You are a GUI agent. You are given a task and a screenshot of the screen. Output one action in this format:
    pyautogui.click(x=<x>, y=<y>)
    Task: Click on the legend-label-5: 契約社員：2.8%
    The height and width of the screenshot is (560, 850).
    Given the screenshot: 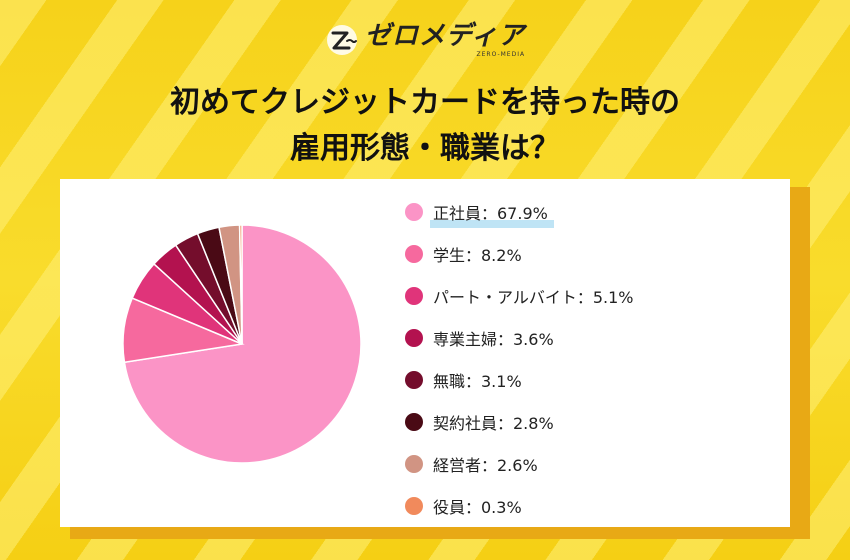 What is the action you would take?
    pyautogui.click(x=493, y=423)
    